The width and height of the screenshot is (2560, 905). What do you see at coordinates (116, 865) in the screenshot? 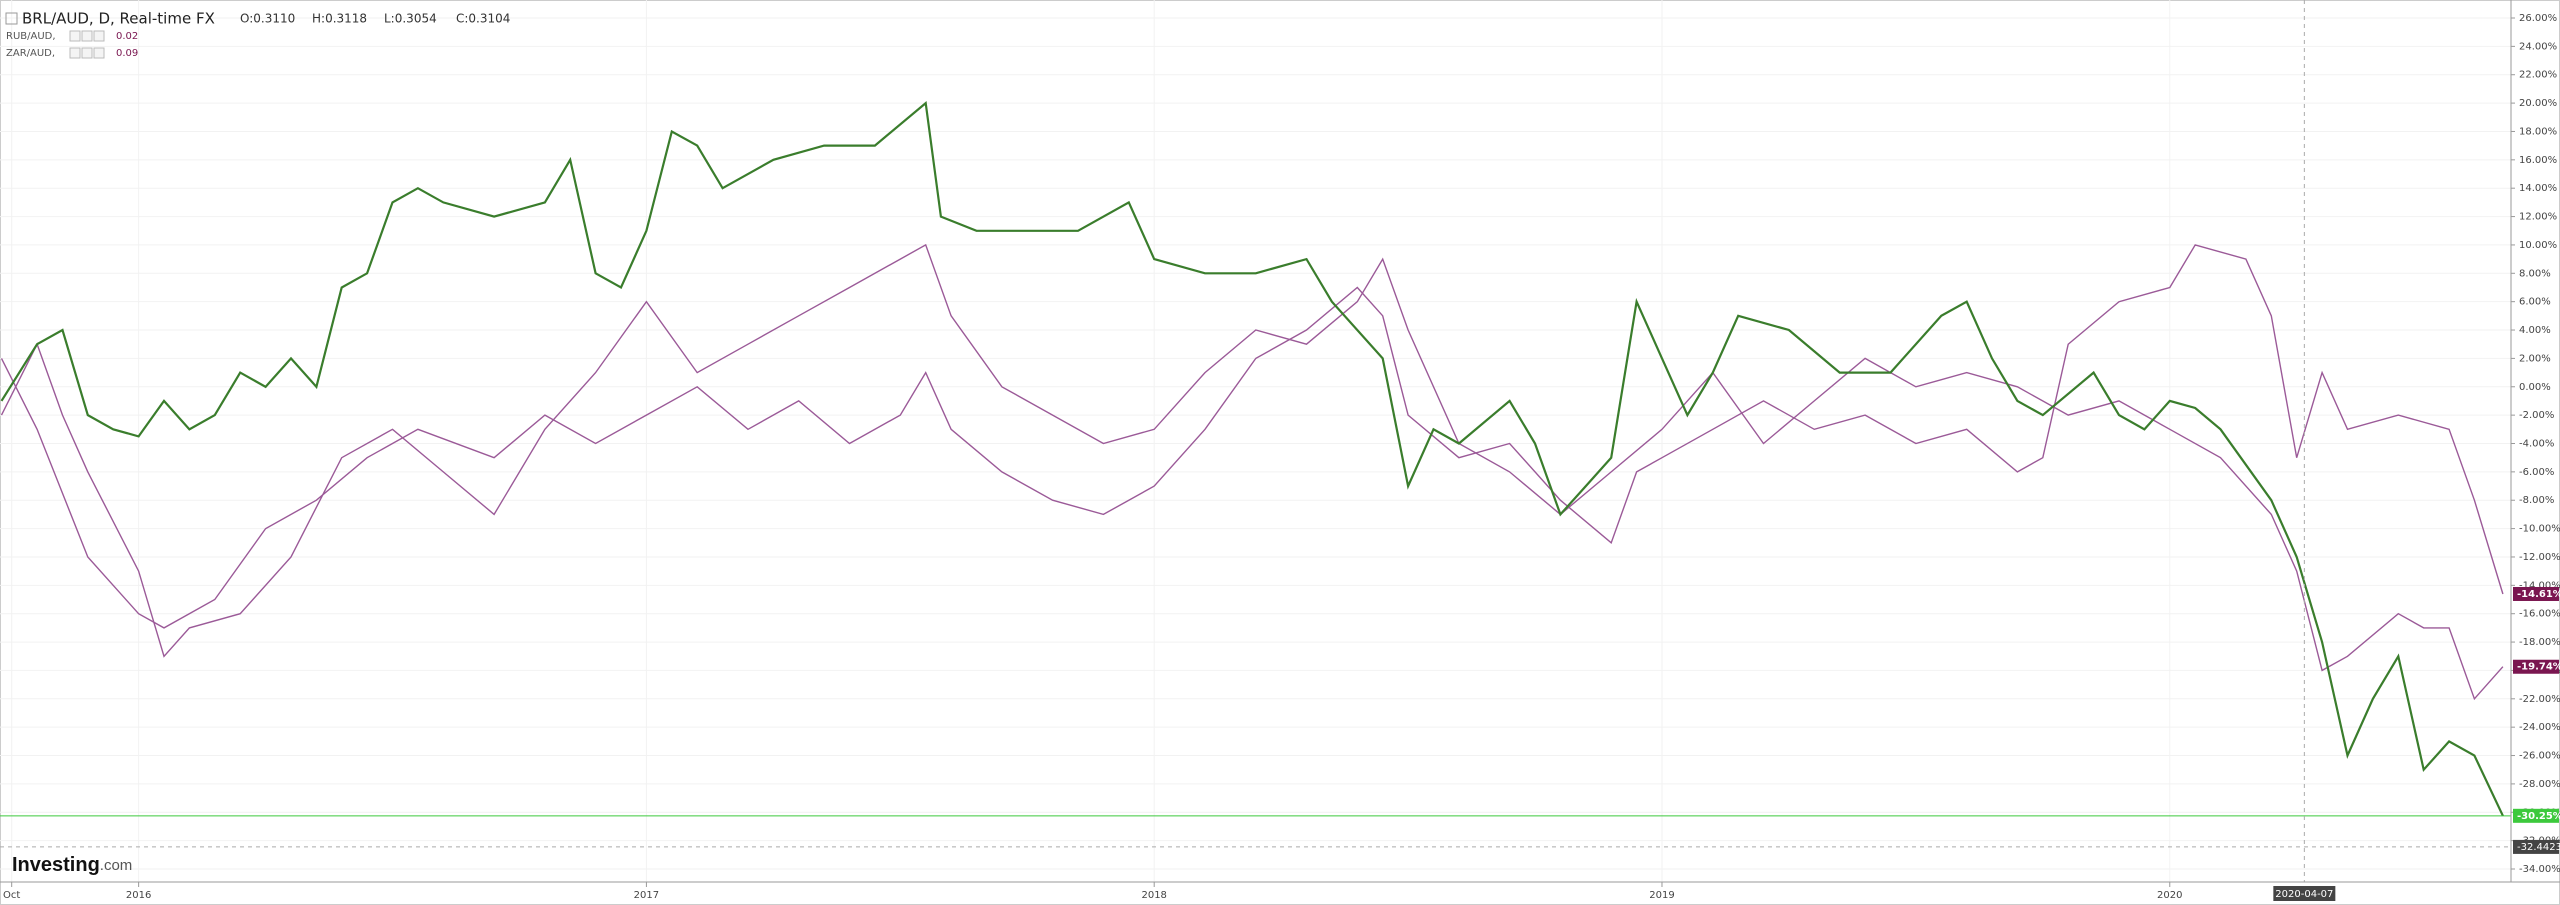
I see `logo-suffix: .com` at bounding box center [116, 865].